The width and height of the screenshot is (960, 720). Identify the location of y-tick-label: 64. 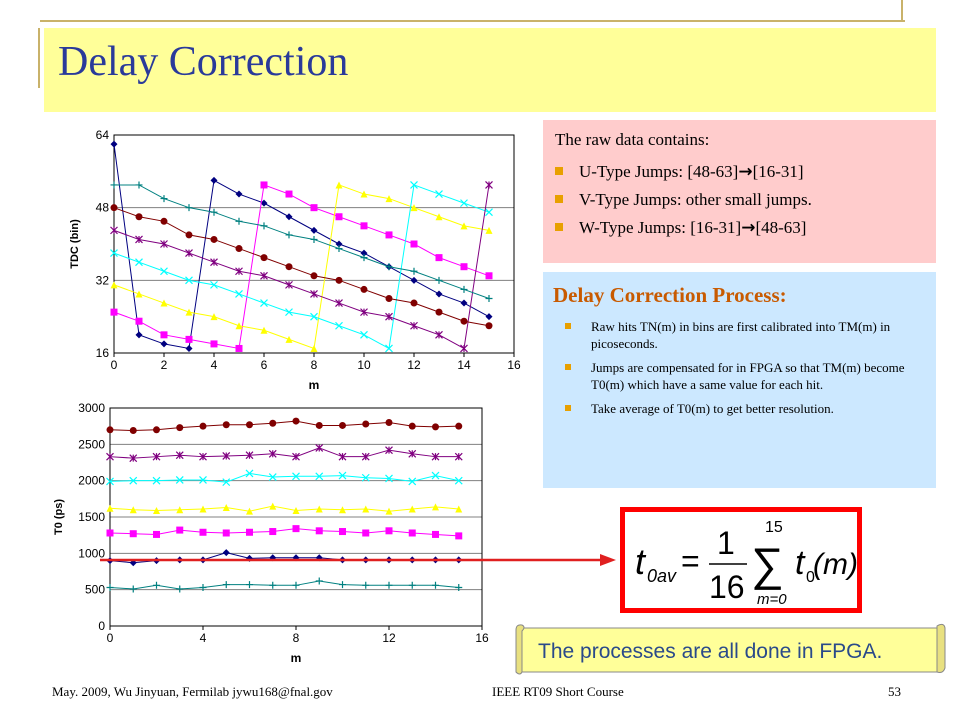
(103, 135).